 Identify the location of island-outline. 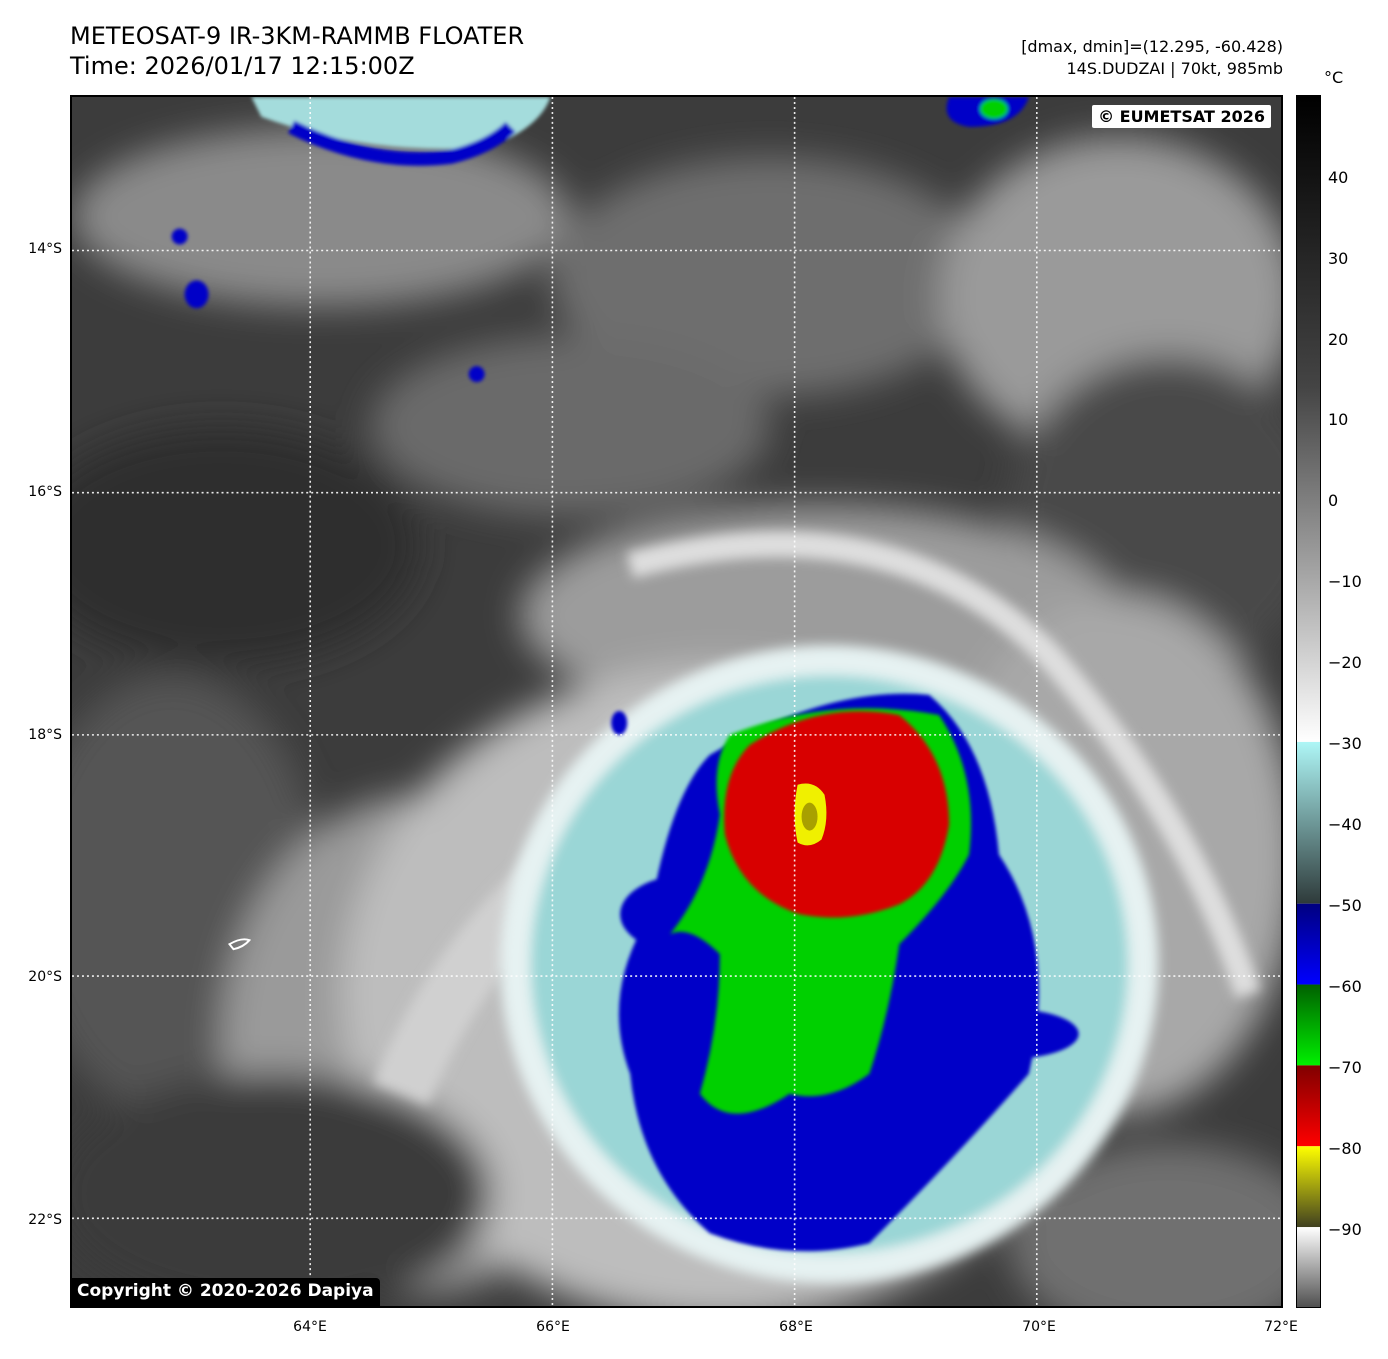
(239, 944).